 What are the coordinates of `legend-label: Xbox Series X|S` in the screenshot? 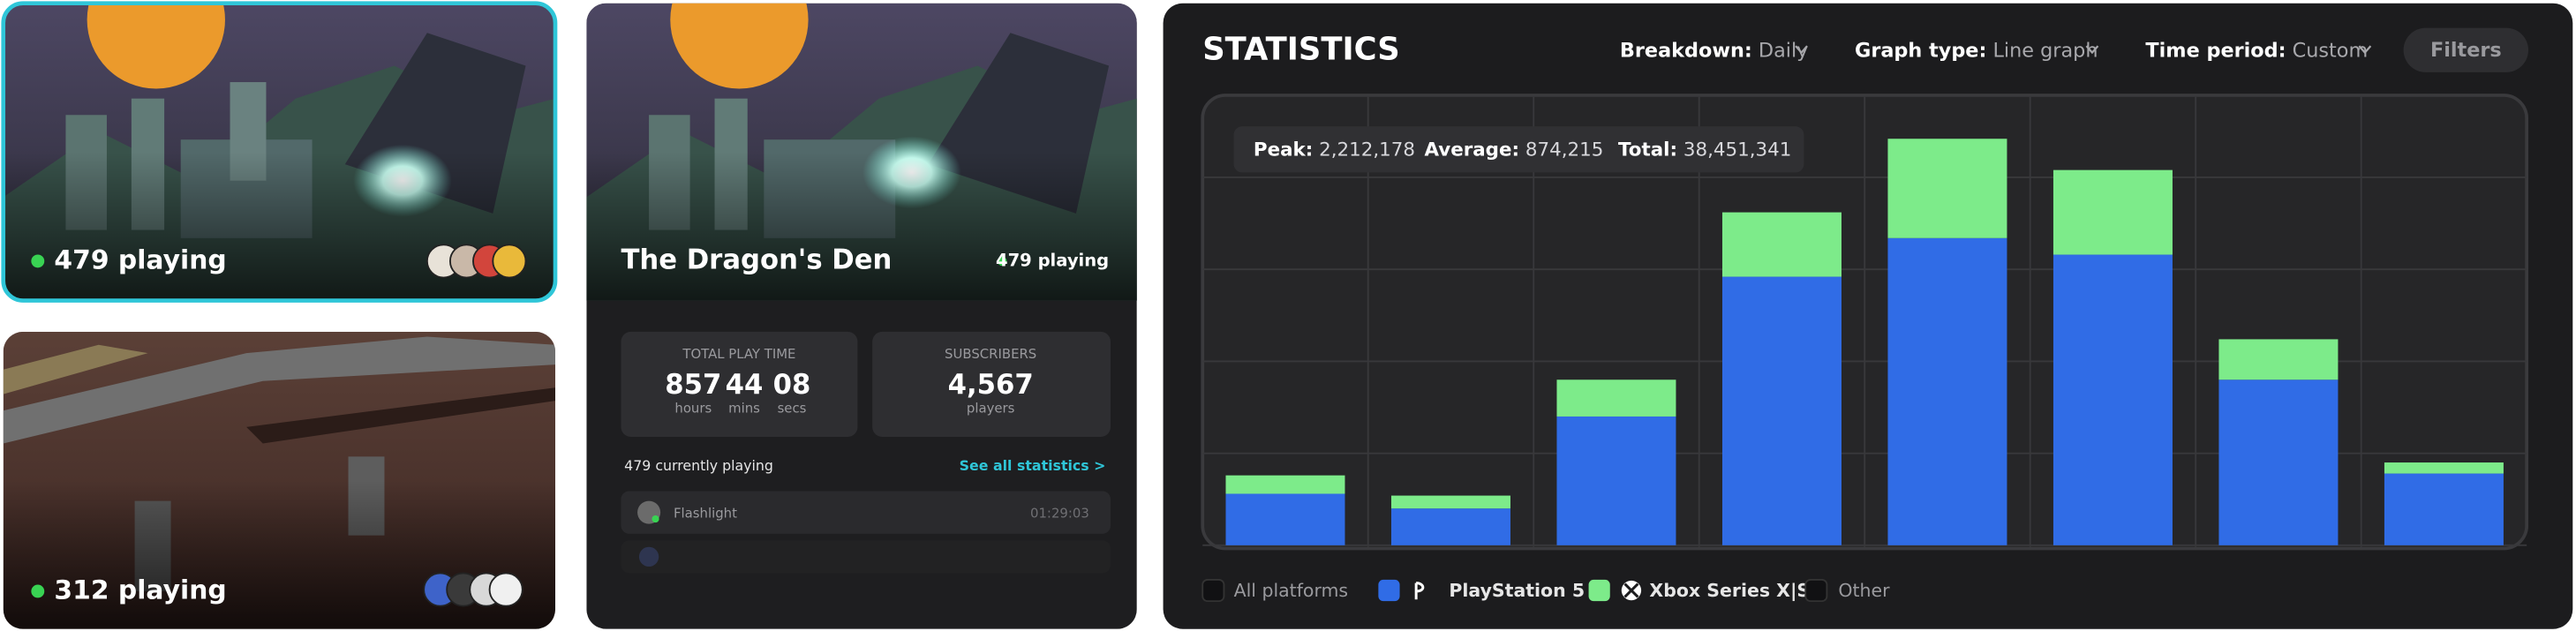 It's located at (1730, 591).